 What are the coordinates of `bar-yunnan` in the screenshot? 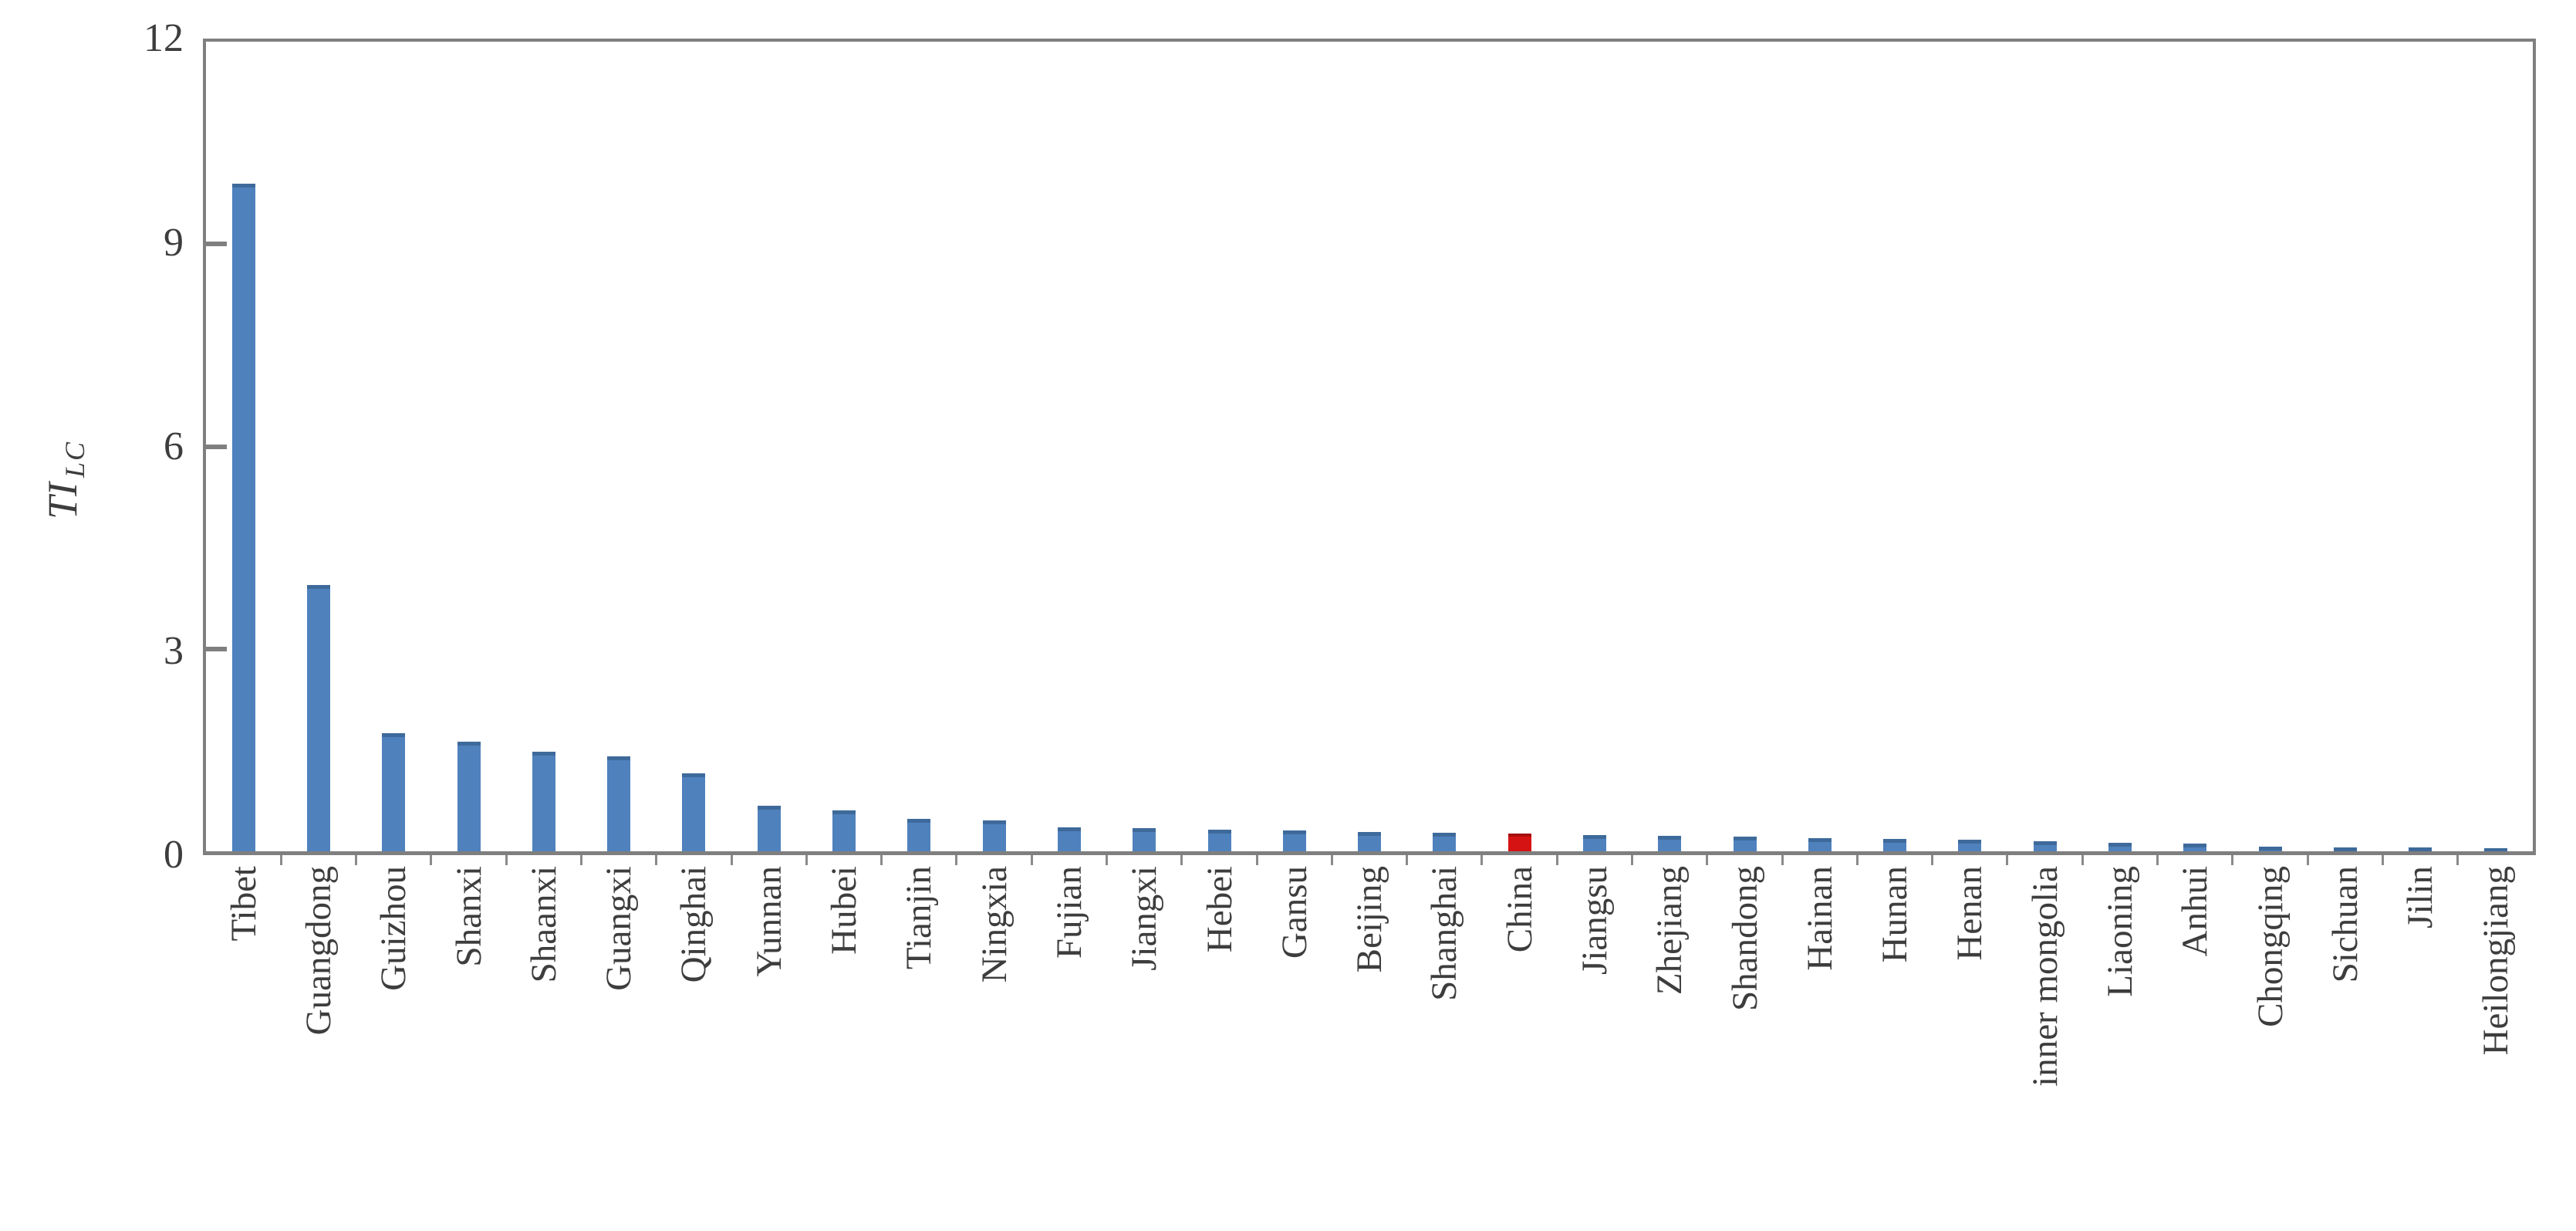 It's located at (769, 829).